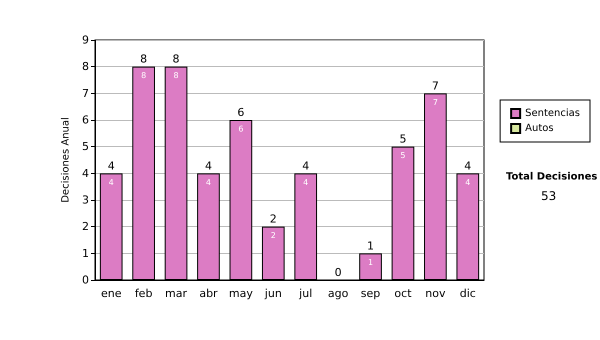  Describe the element at coordinates (403, 293) in the screenshot. I see `x-tick-label: oct` at that location.